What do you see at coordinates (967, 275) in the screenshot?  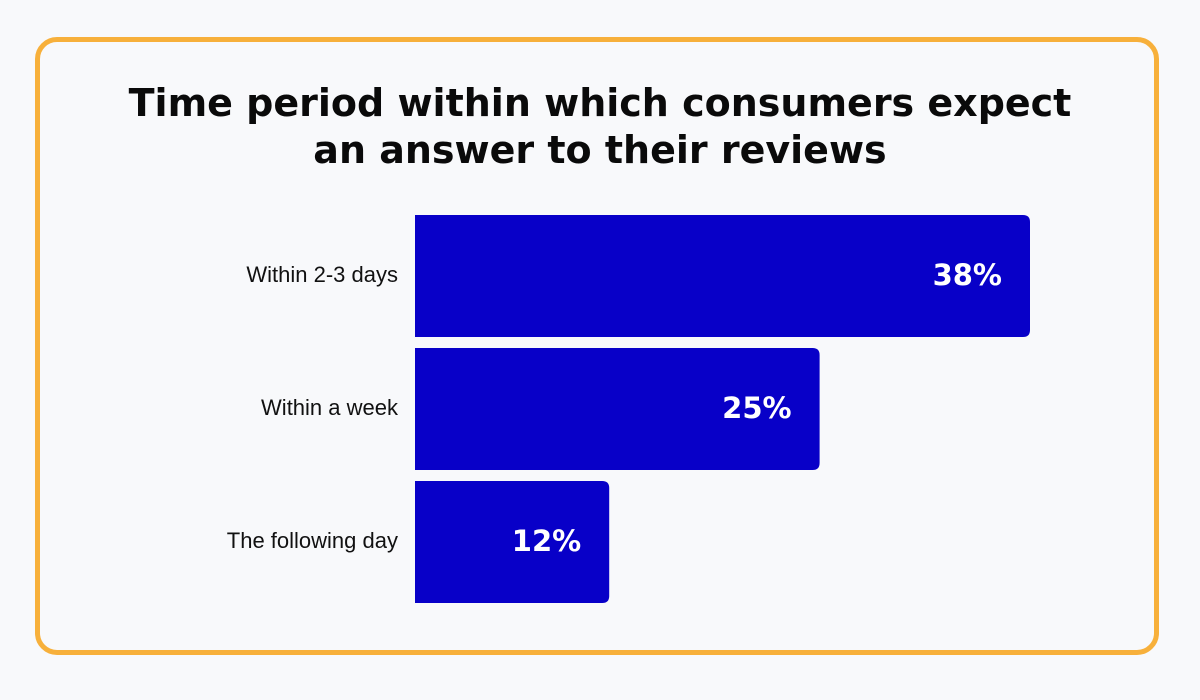 I see `value-label-within-2-3-days: 38%` at bounding box center [967, 275].